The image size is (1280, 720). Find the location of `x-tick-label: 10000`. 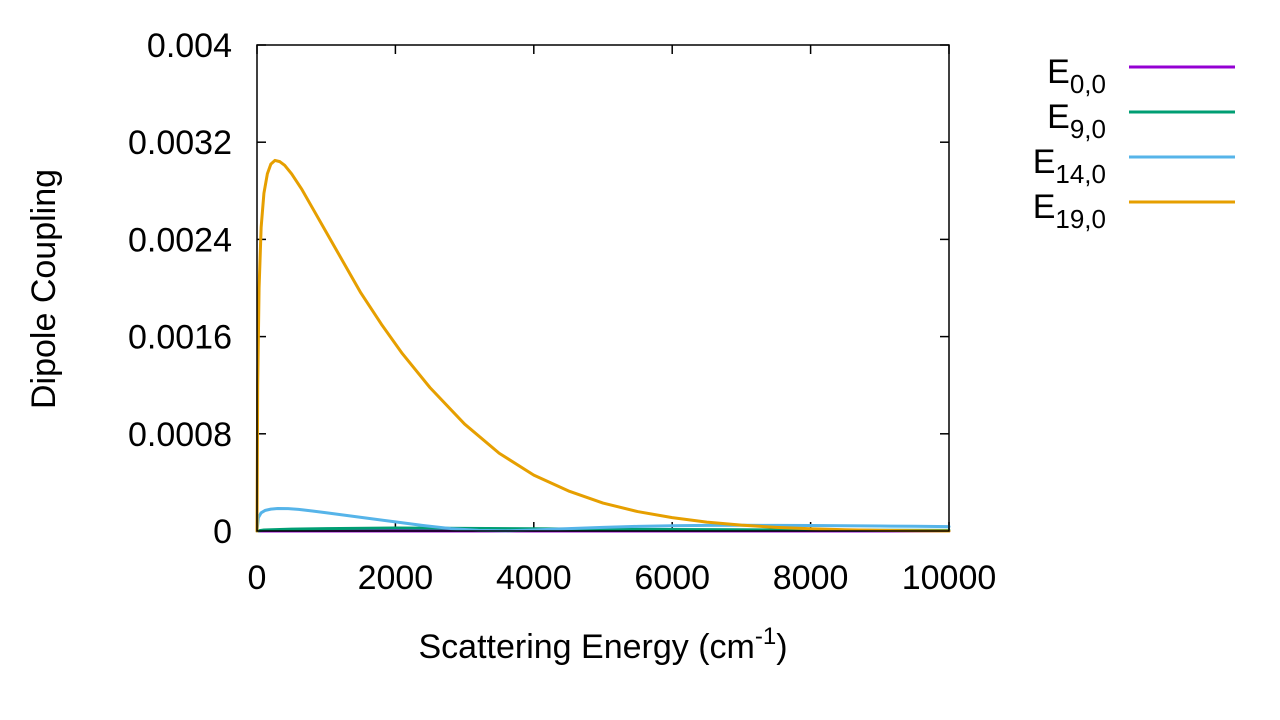

x-tick-label: 10000 is located at coordinates (949, 578).